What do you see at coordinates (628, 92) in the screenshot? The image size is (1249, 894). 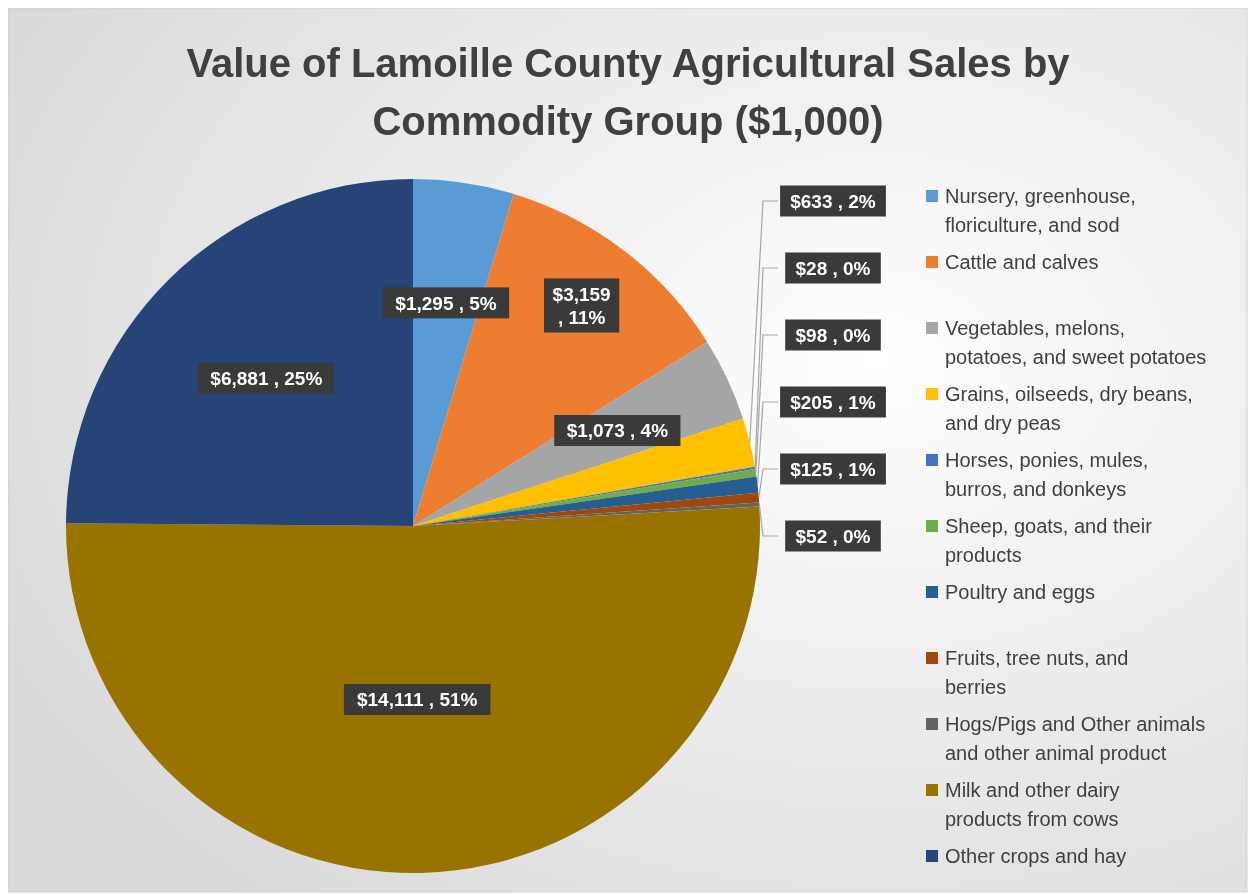 I see `chart-title: Value of Lamoille County Agricultural Sales by Commodity Group ($1,000)` at bounding box center [628, 92].